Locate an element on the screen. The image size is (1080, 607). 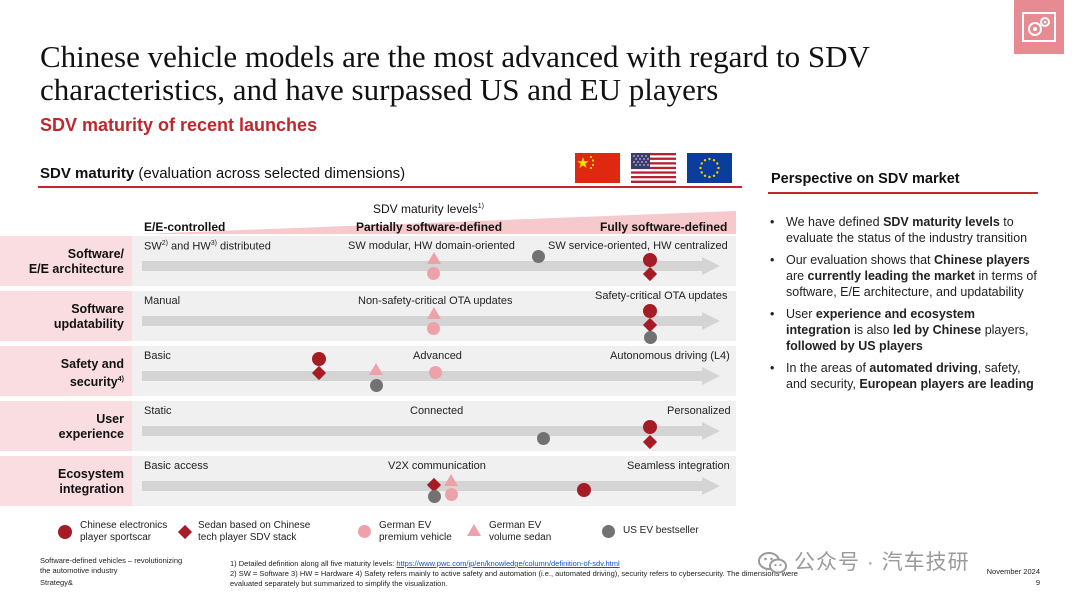
legend-item-chinese-electronics: Chinese electronics player sportscar is located at coordinates (119, 532).